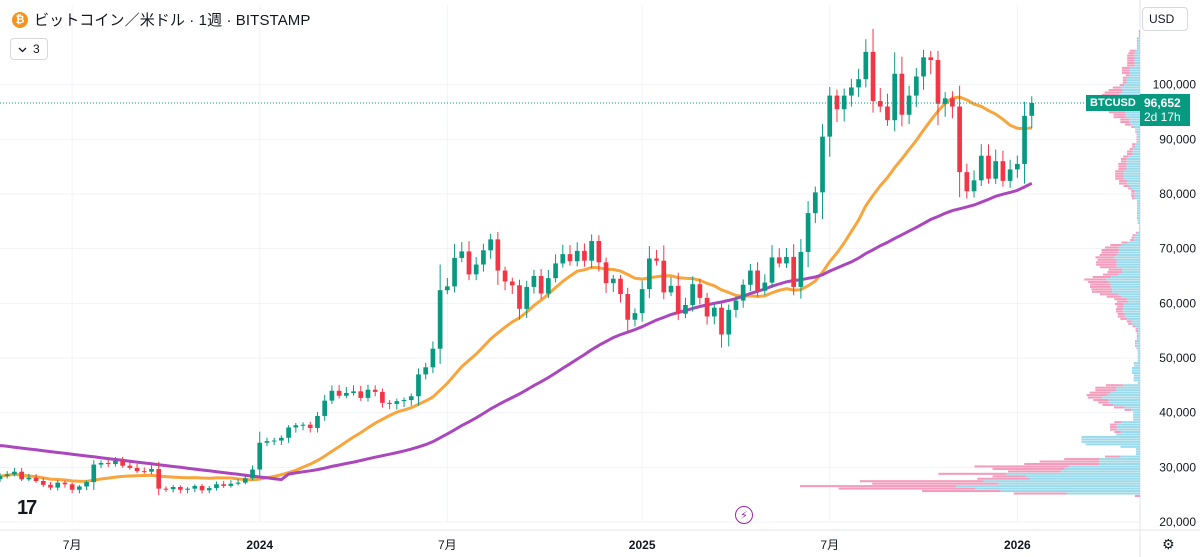 The height and width of the screenshot is (557, 1200). Describe the element at coordinates (829, 545) in the screenshot. I see `x-tick-label: 7月` at that location.